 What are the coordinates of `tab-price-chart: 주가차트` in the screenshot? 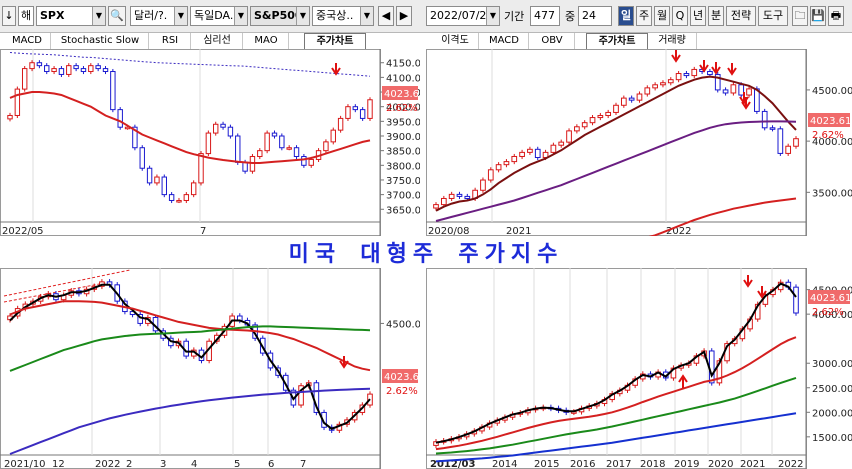 It's located at (335, 41).